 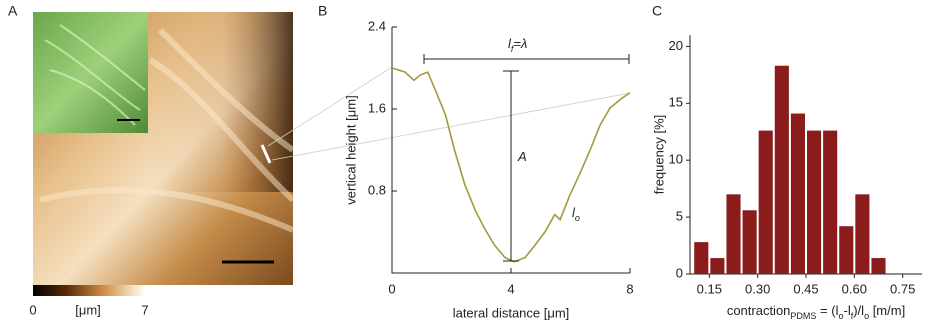 What do you see at coordinates (827, 310) in the screenshot?
I see `x-axis-label-part: = (l` at bounding box center [827, 310].